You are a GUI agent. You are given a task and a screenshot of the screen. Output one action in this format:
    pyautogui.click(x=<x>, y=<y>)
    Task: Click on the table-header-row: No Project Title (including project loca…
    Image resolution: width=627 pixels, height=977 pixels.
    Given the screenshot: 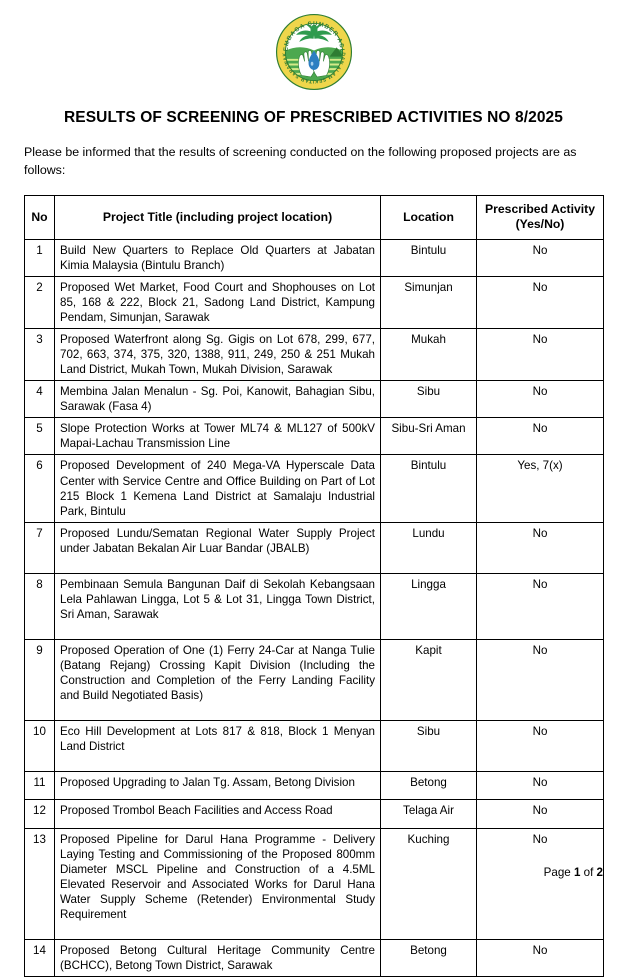 What is the action you would take?
    pyautogui.click(x=314, y=217)
    